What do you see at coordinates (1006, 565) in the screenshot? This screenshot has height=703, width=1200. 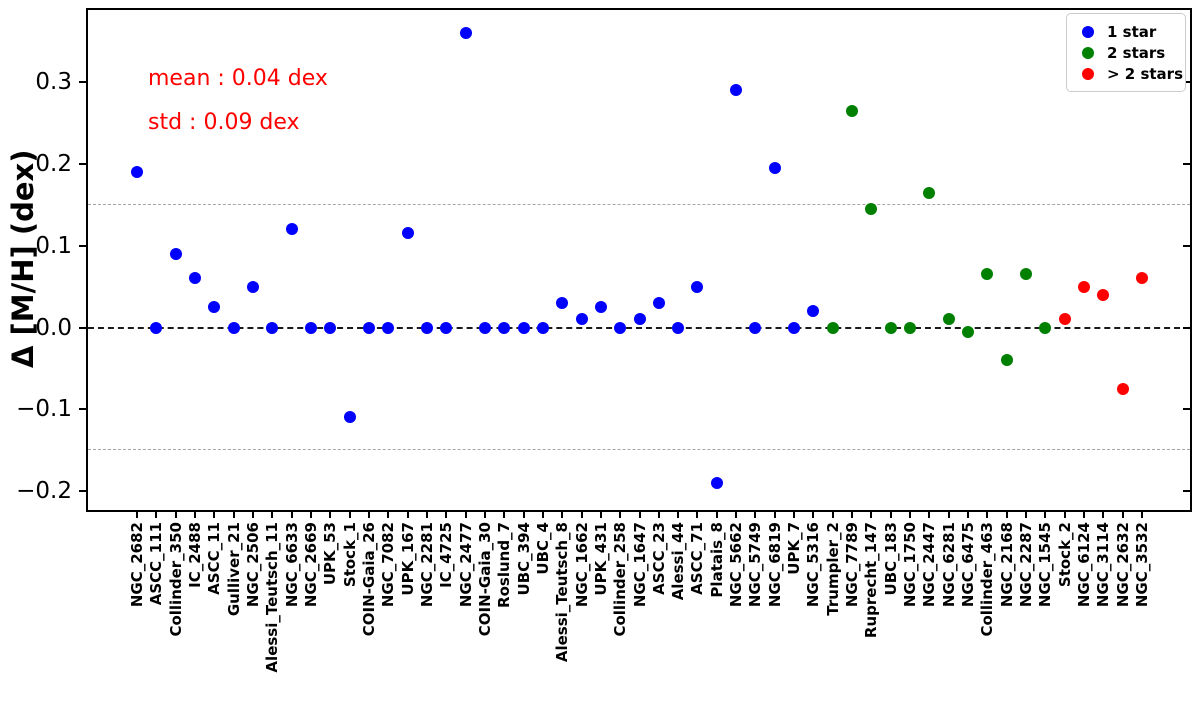 I see `x-tick-label: NGC_2168` at bounding box center [1006, 565].